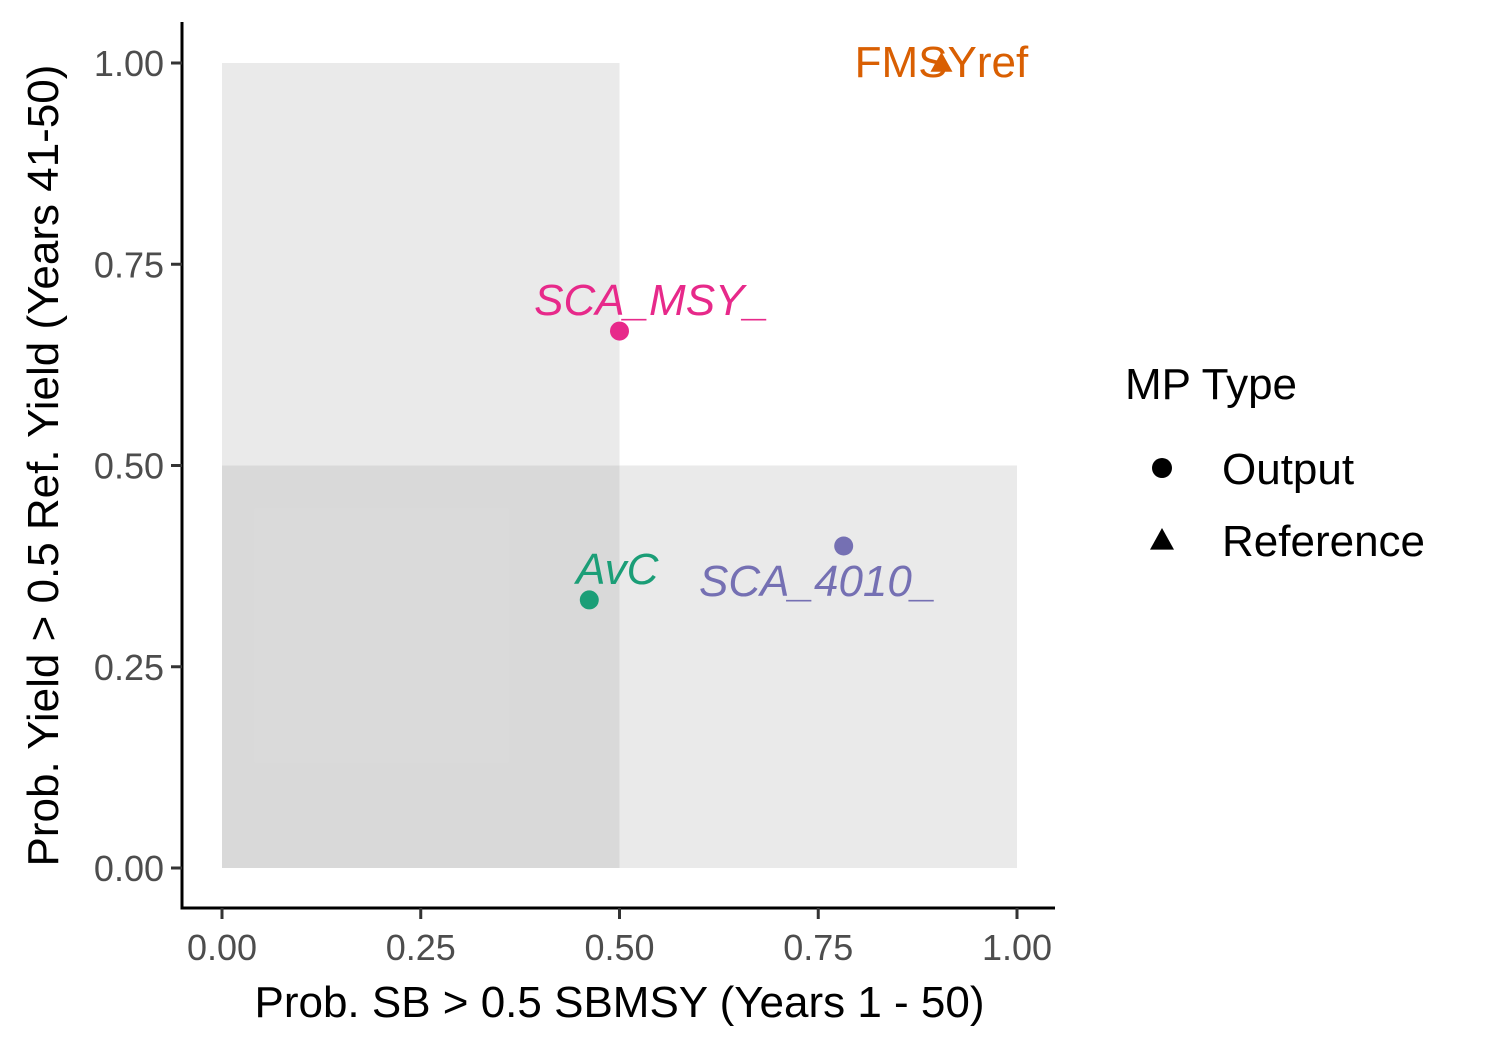 The width and height of the screenshot is (1500, 1050). What do you see at coordinates (619, 947) in the screenshot?
I see `x-tick-label: 0.50` at bounding box center [619, 947].